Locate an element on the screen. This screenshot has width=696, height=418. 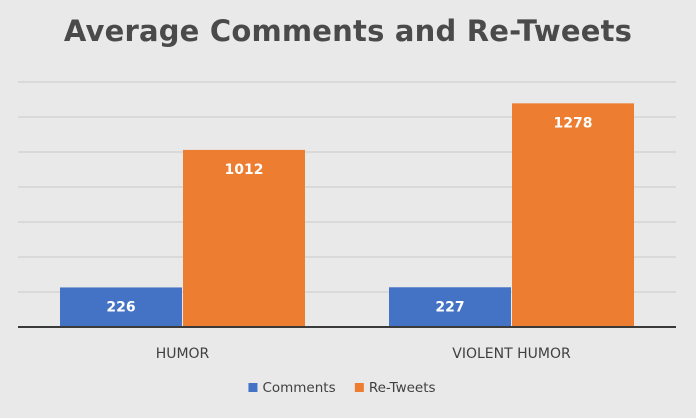
bar-comments-humor is located at coordinates (121, 307).